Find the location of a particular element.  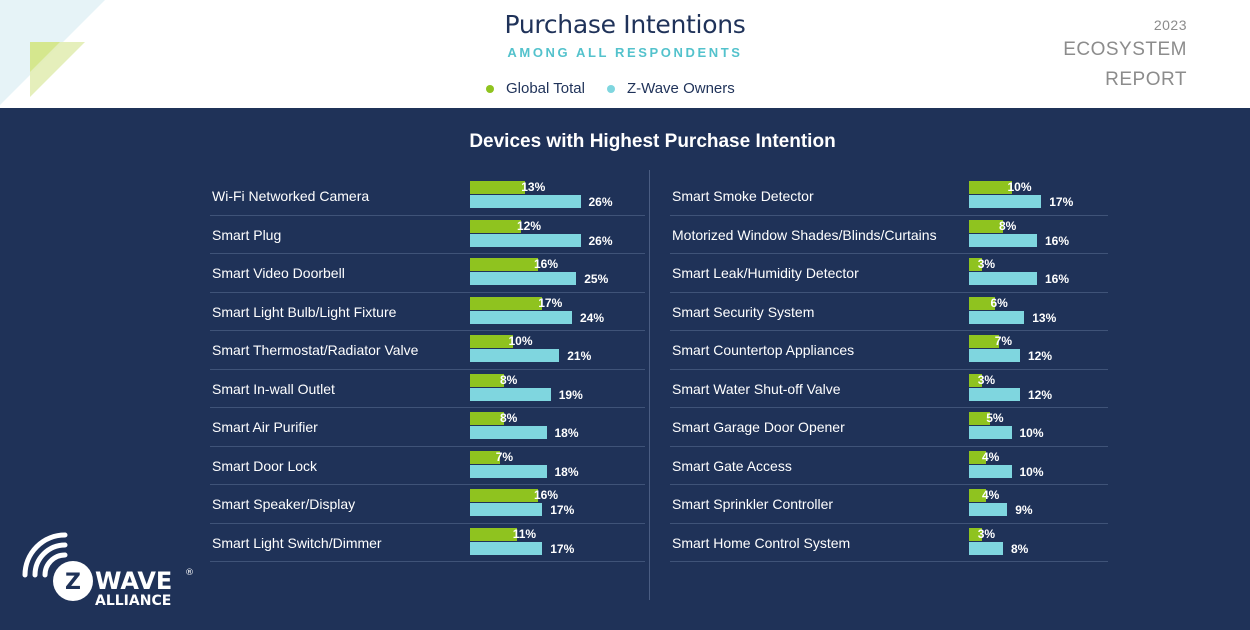

report-line-1: ECOSYSTEM is located at coordinates (1125, 49).